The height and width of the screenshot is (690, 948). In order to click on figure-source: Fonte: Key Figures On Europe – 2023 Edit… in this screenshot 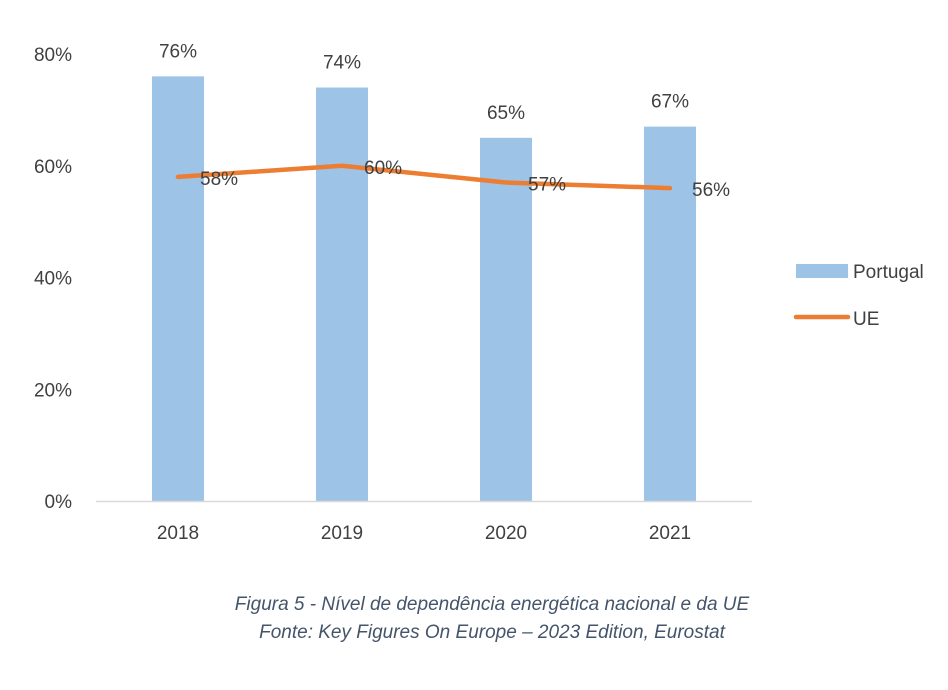, I will do `click(492, 632)`.